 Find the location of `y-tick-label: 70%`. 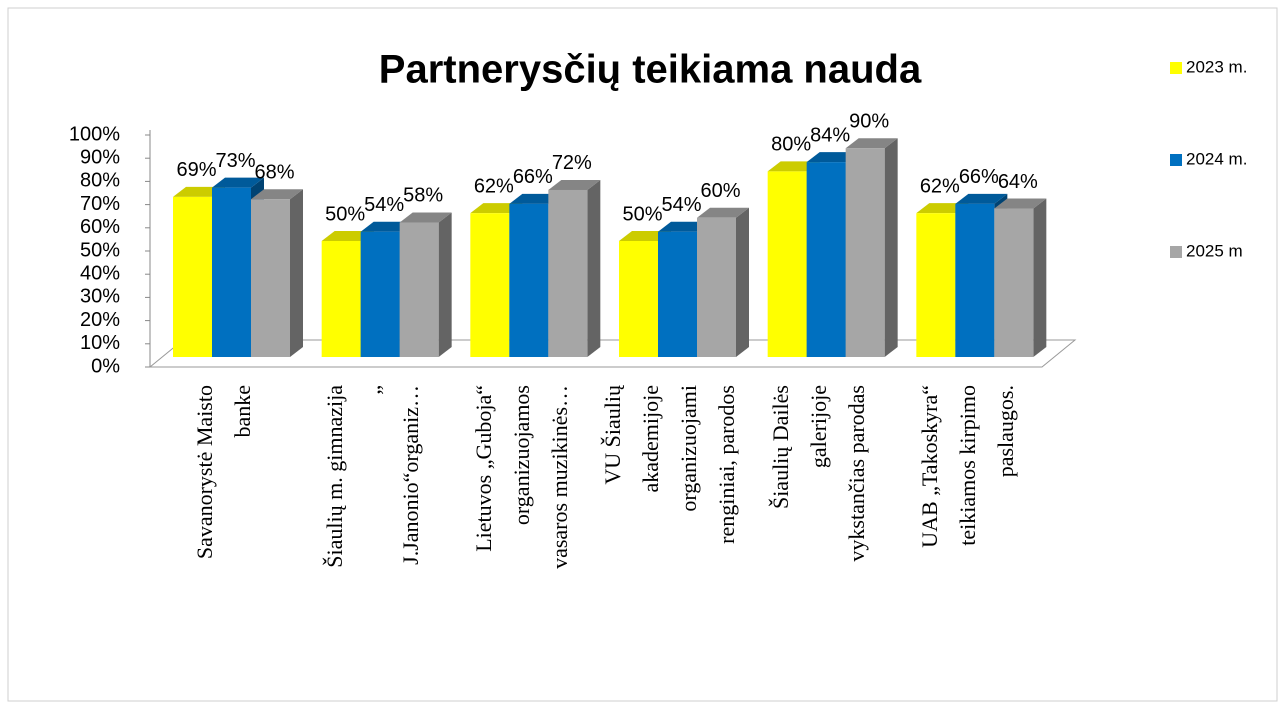

y-tick-label: 70% is located at coordinates (100, 204).